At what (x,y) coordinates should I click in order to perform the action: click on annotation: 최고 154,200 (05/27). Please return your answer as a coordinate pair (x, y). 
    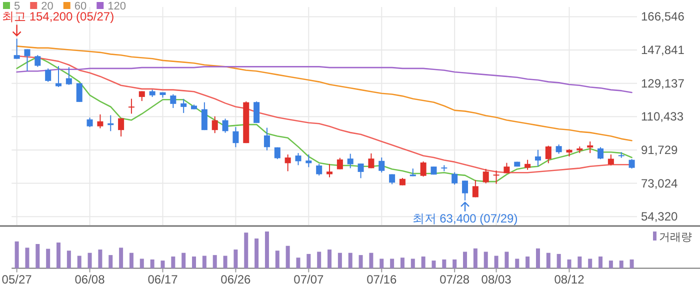
    Looking at the image, I should click on (58, 17).